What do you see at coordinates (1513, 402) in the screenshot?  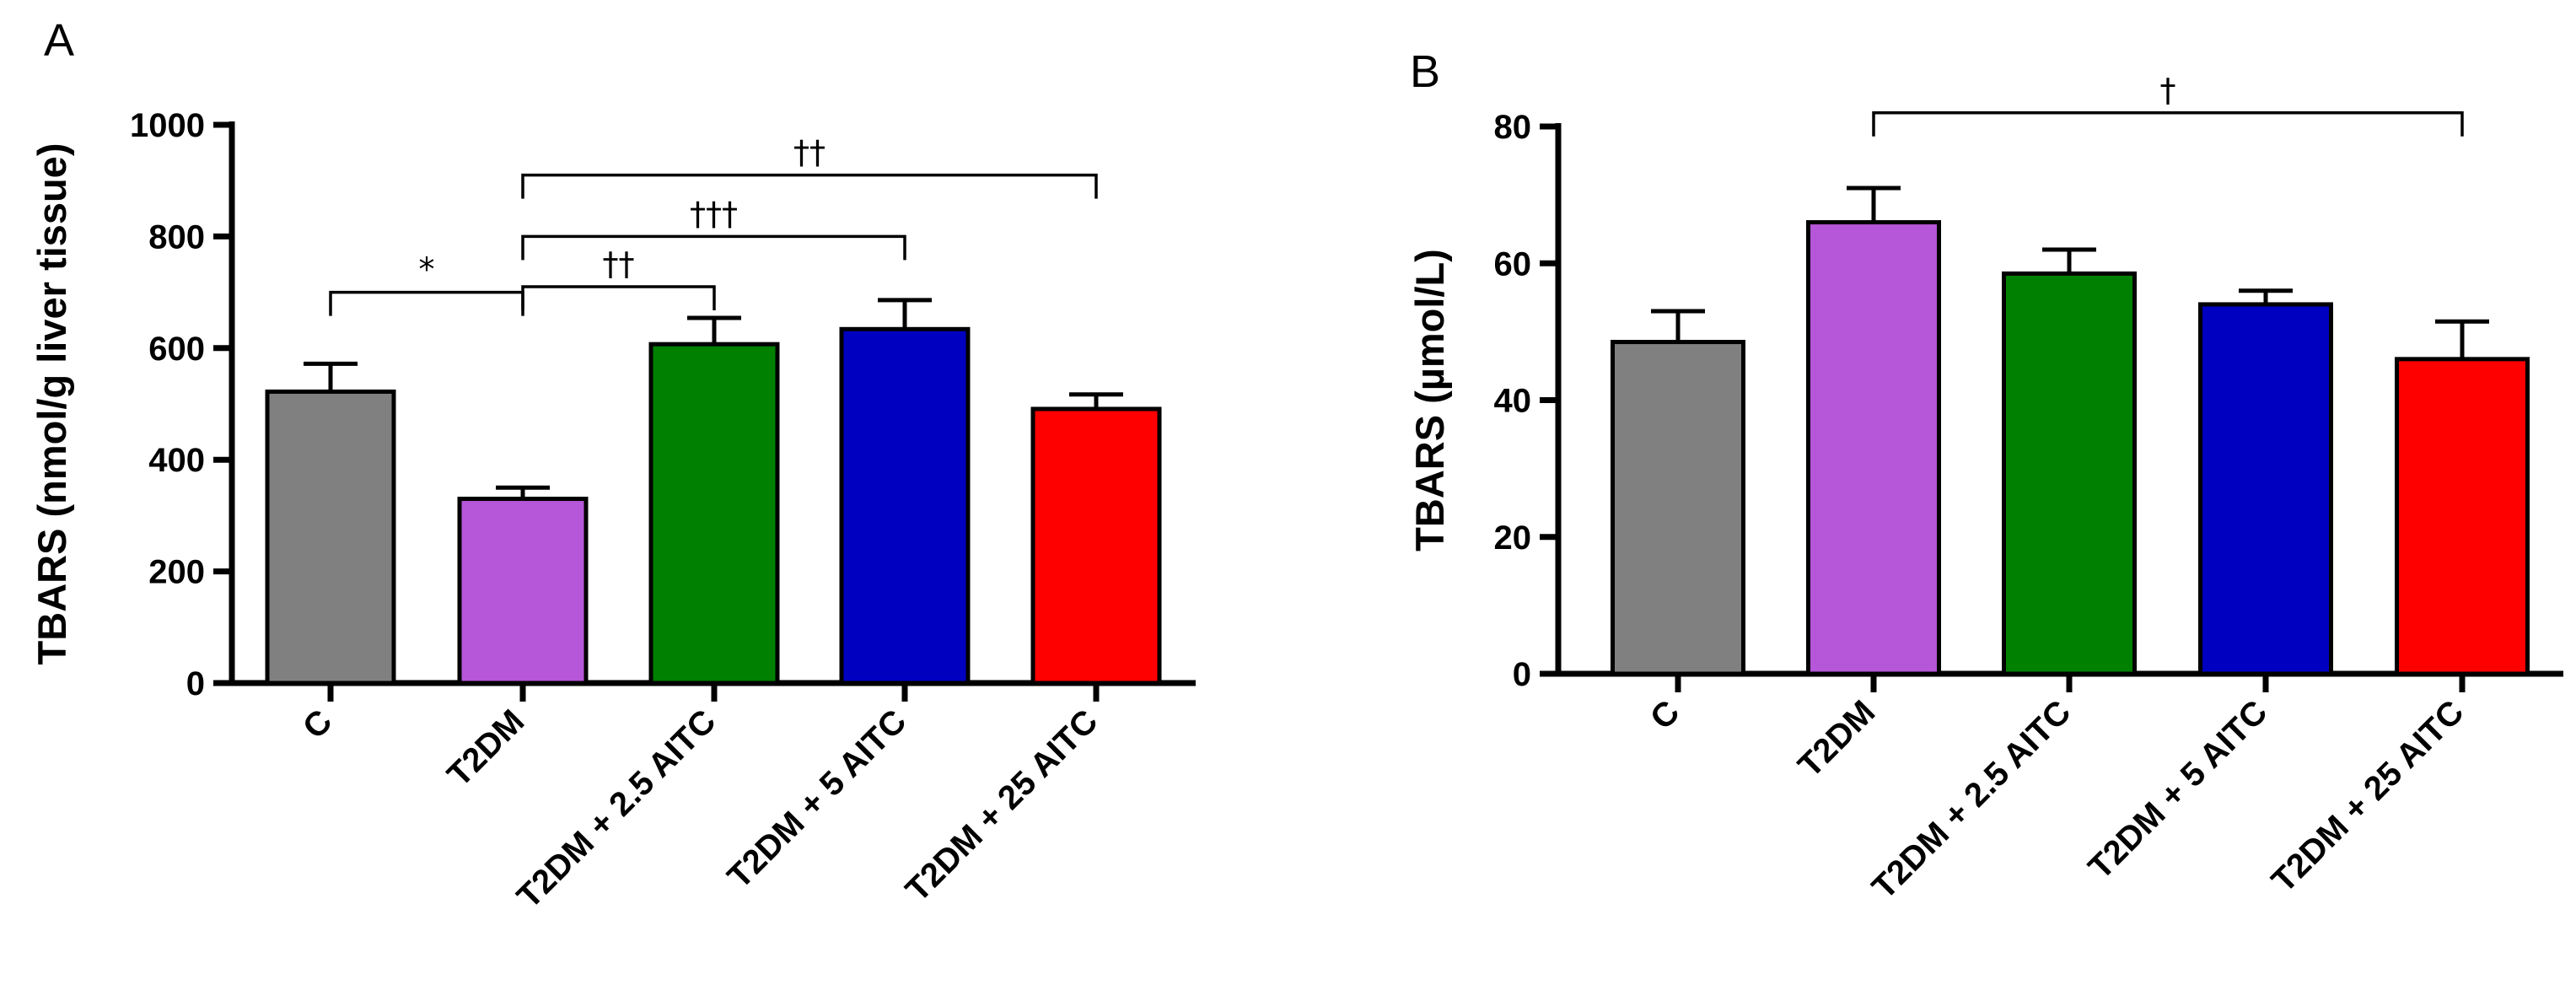 I see `y-tick-label: 40` at bounding box center [1513, 402].